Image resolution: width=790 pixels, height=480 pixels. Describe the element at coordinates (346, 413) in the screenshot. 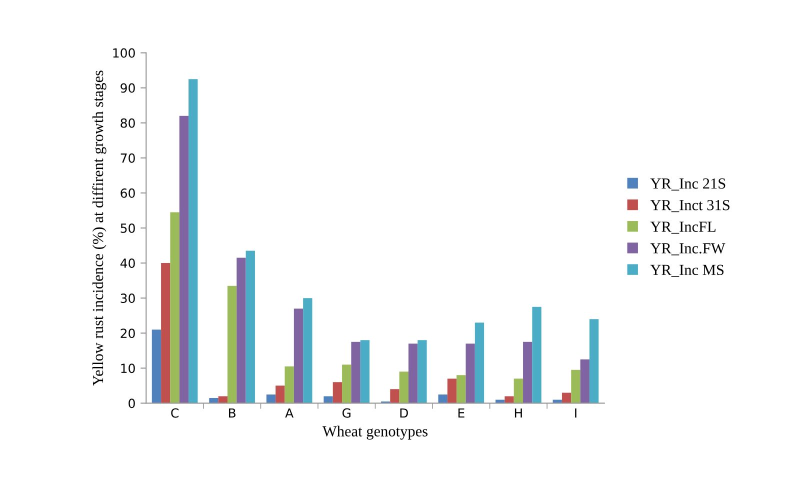

I see `x-tick-label: G` at that location.